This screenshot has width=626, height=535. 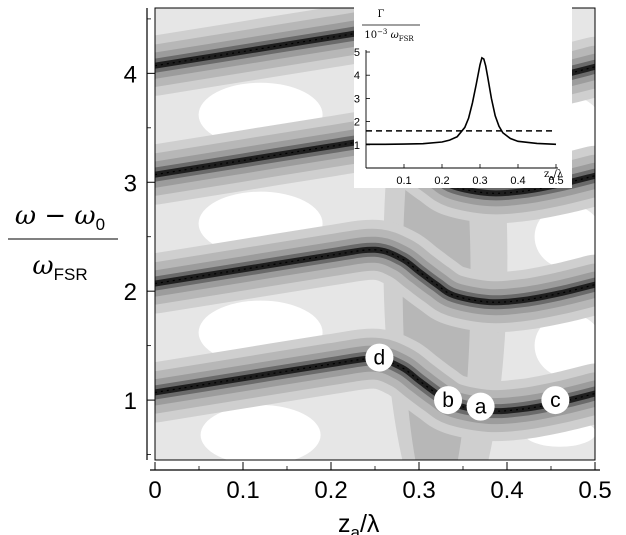 I want to click on inset-x-tick-label: 0.3, so click(x=479, y=181).